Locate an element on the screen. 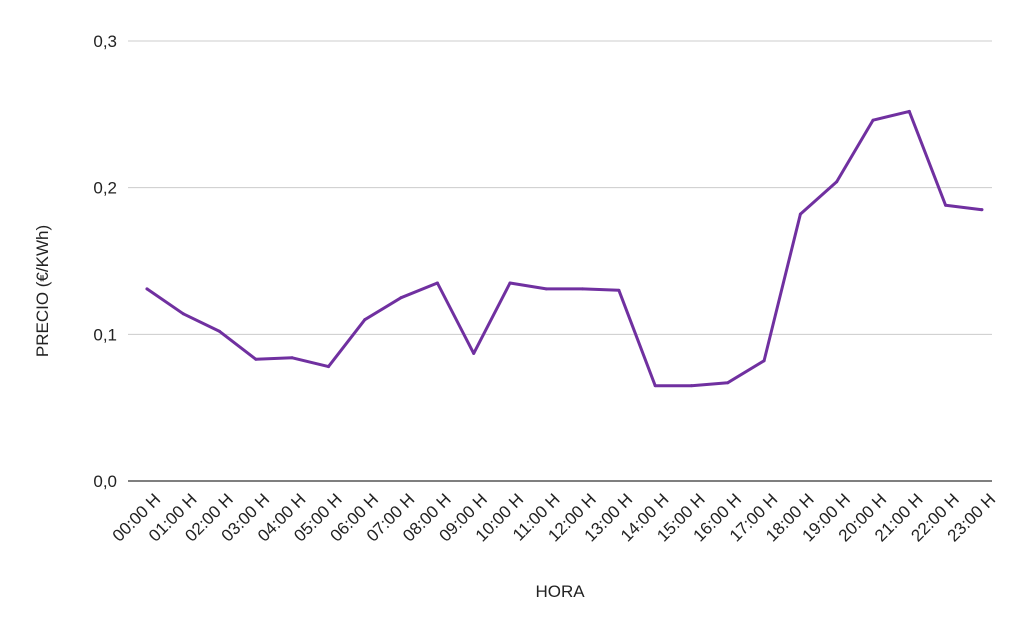 The height and width of the screenshot is (637, 1024). y-axis-ticks: 0,0 0,1 0,2 0,3 is located at coordinates (105, 261).